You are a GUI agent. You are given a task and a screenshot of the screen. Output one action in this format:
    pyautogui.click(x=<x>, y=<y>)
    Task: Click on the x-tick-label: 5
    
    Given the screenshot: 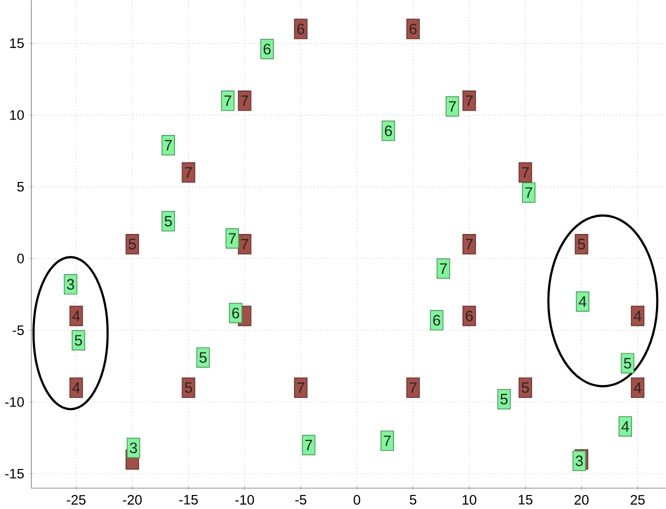 What is the action you would take?
    pyautogui.click(x=413, y=499)
    